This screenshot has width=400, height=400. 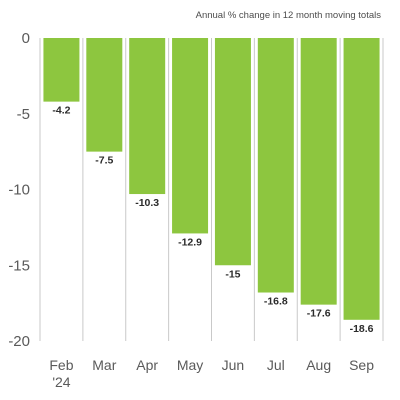 I want to click on y-axis-ticks: 0 -5 -10 -15 -20, so click(x=19, y=190).